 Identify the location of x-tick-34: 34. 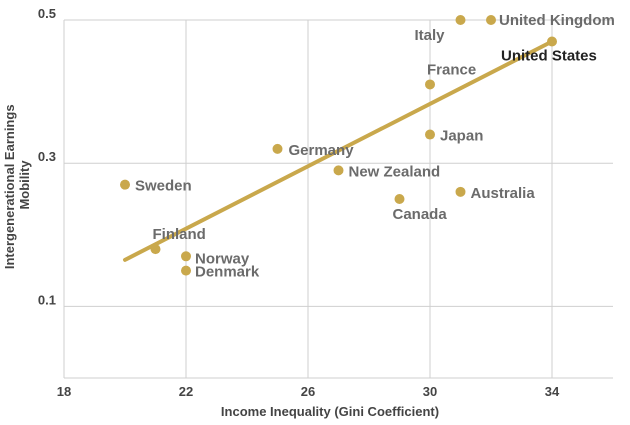
(552, 391).